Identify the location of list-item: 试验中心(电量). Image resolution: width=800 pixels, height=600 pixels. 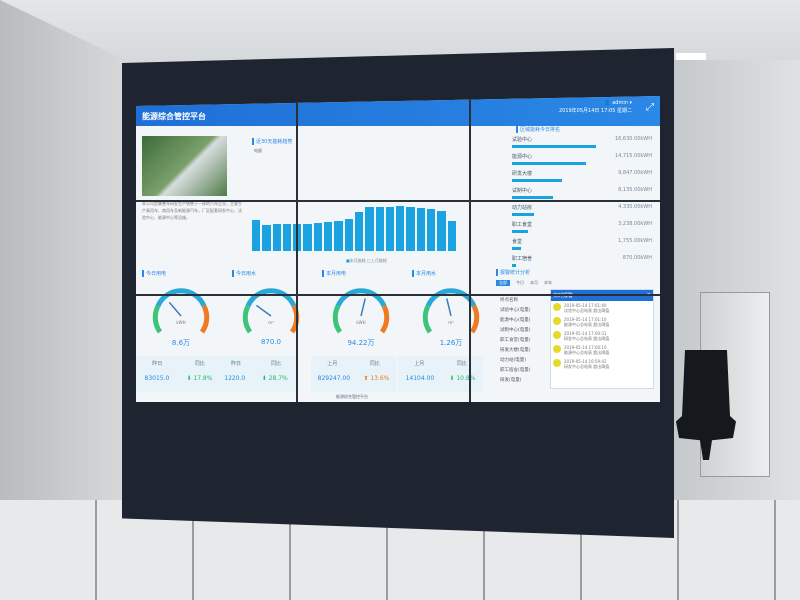
(515, 310).